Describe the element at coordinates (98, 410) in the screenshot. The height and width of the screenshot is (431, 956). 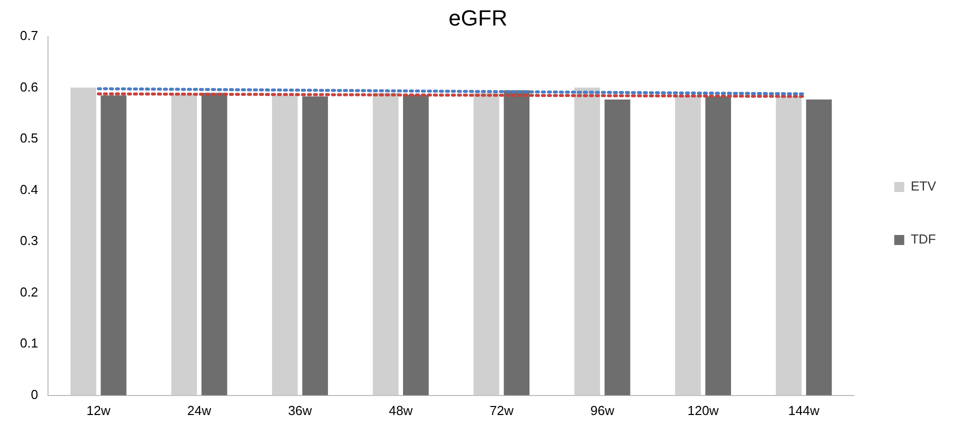
I see `x-tick-label: 12w` at that location.